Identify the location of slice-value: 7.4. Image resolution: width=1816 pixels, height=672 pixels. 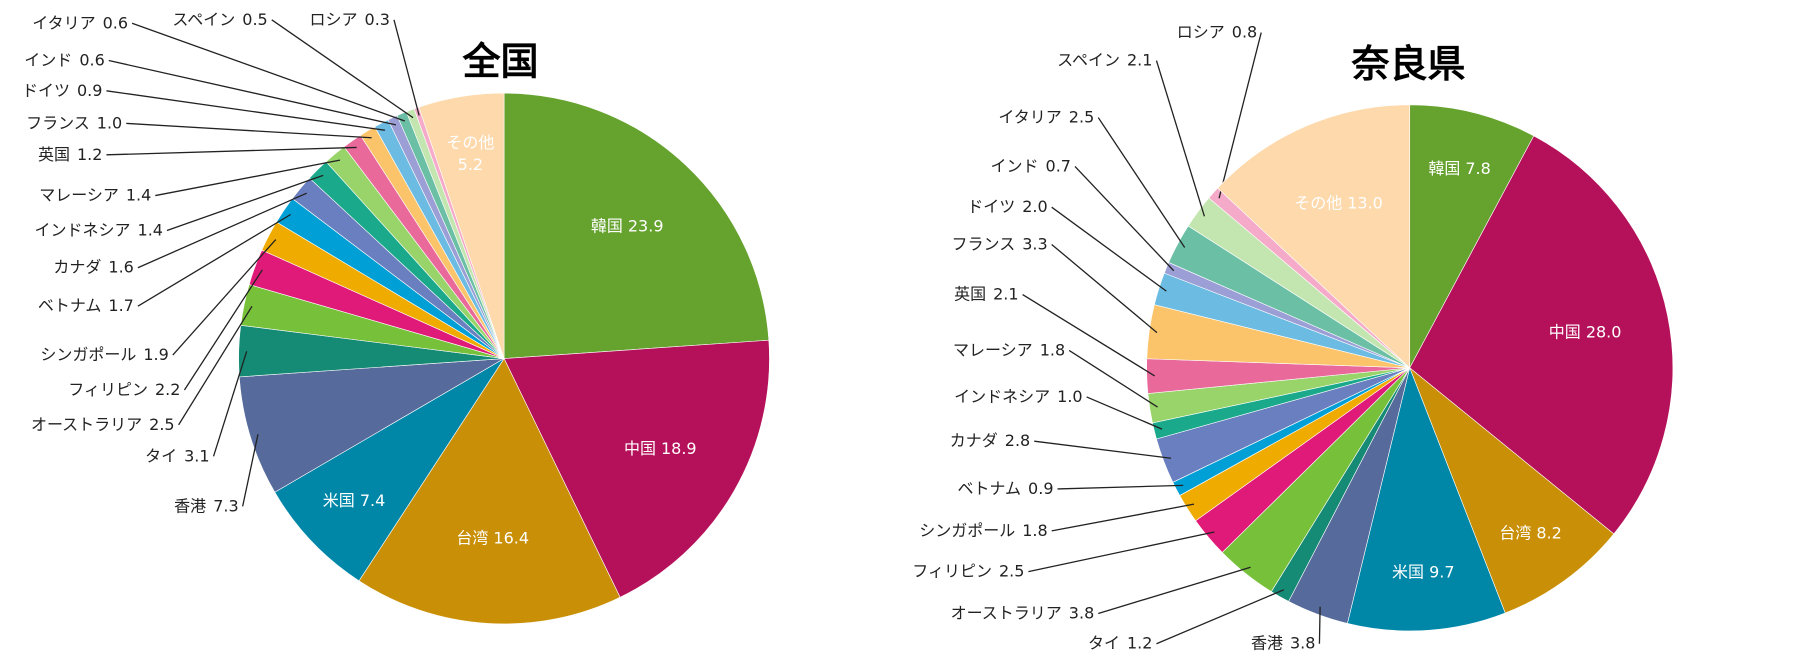
(372, 500).